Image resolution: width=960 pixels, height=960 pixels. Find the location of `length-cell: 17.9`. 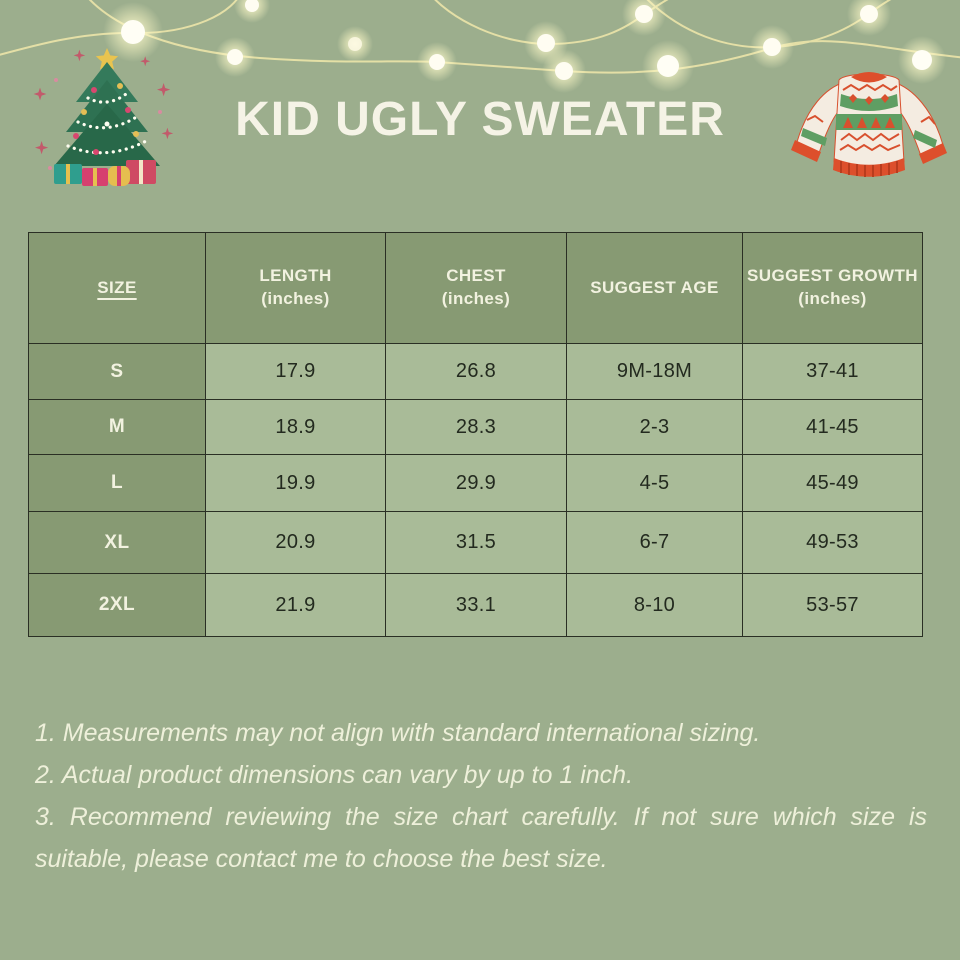

length-cell: 17.9 is located at coordinates (295, 371).